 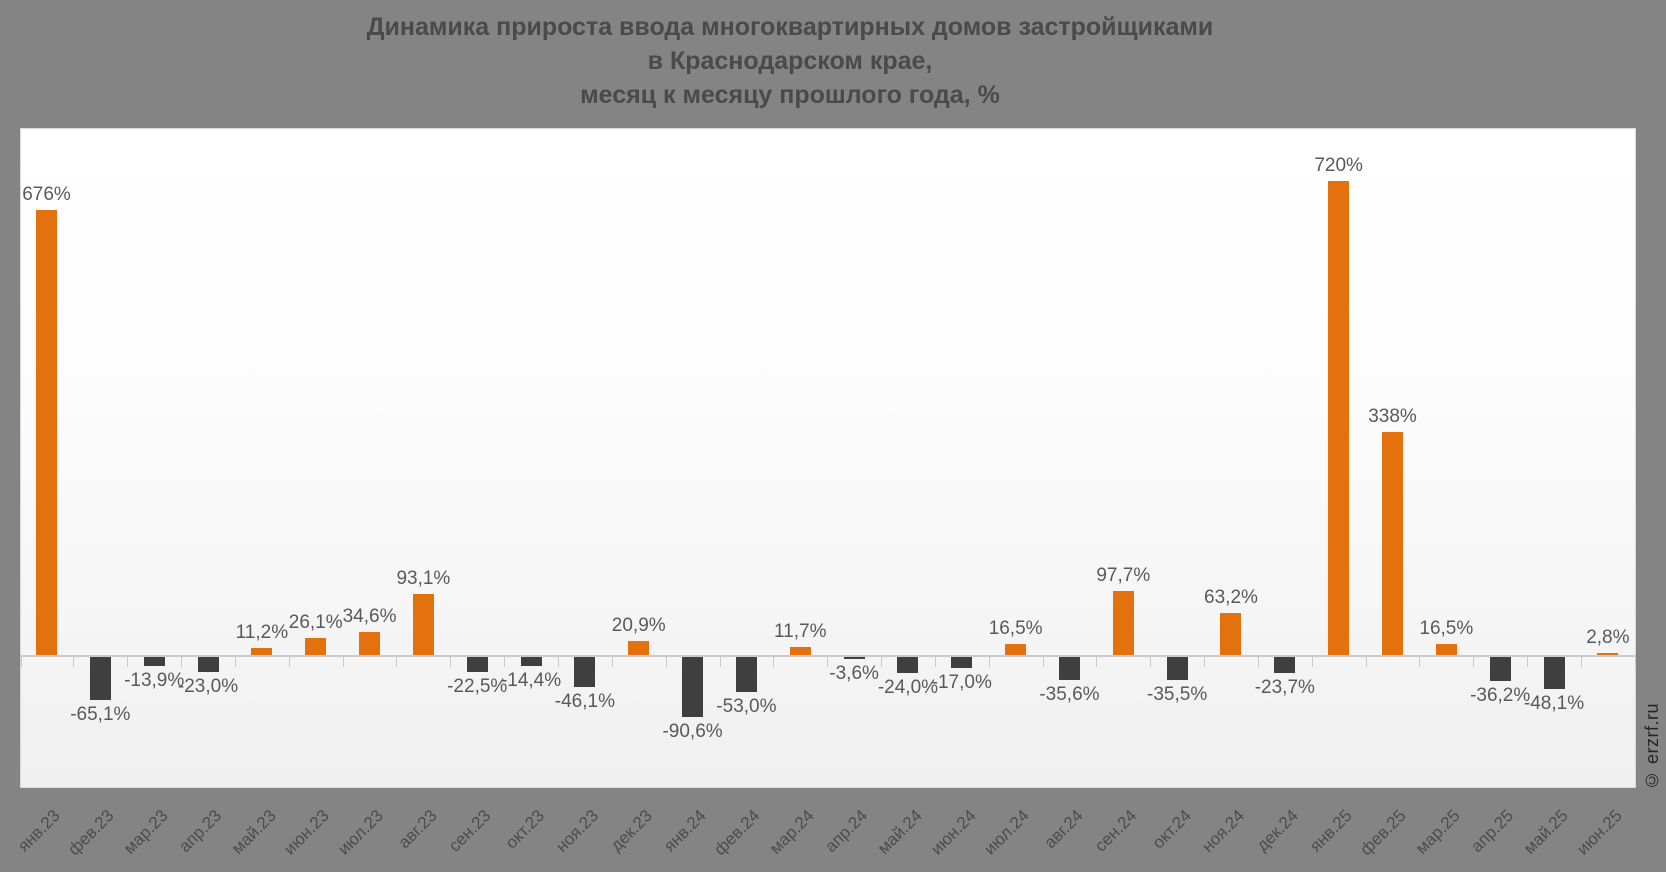 I want to click on bar-value-label: -46,1%, so click(x=584, y=702).